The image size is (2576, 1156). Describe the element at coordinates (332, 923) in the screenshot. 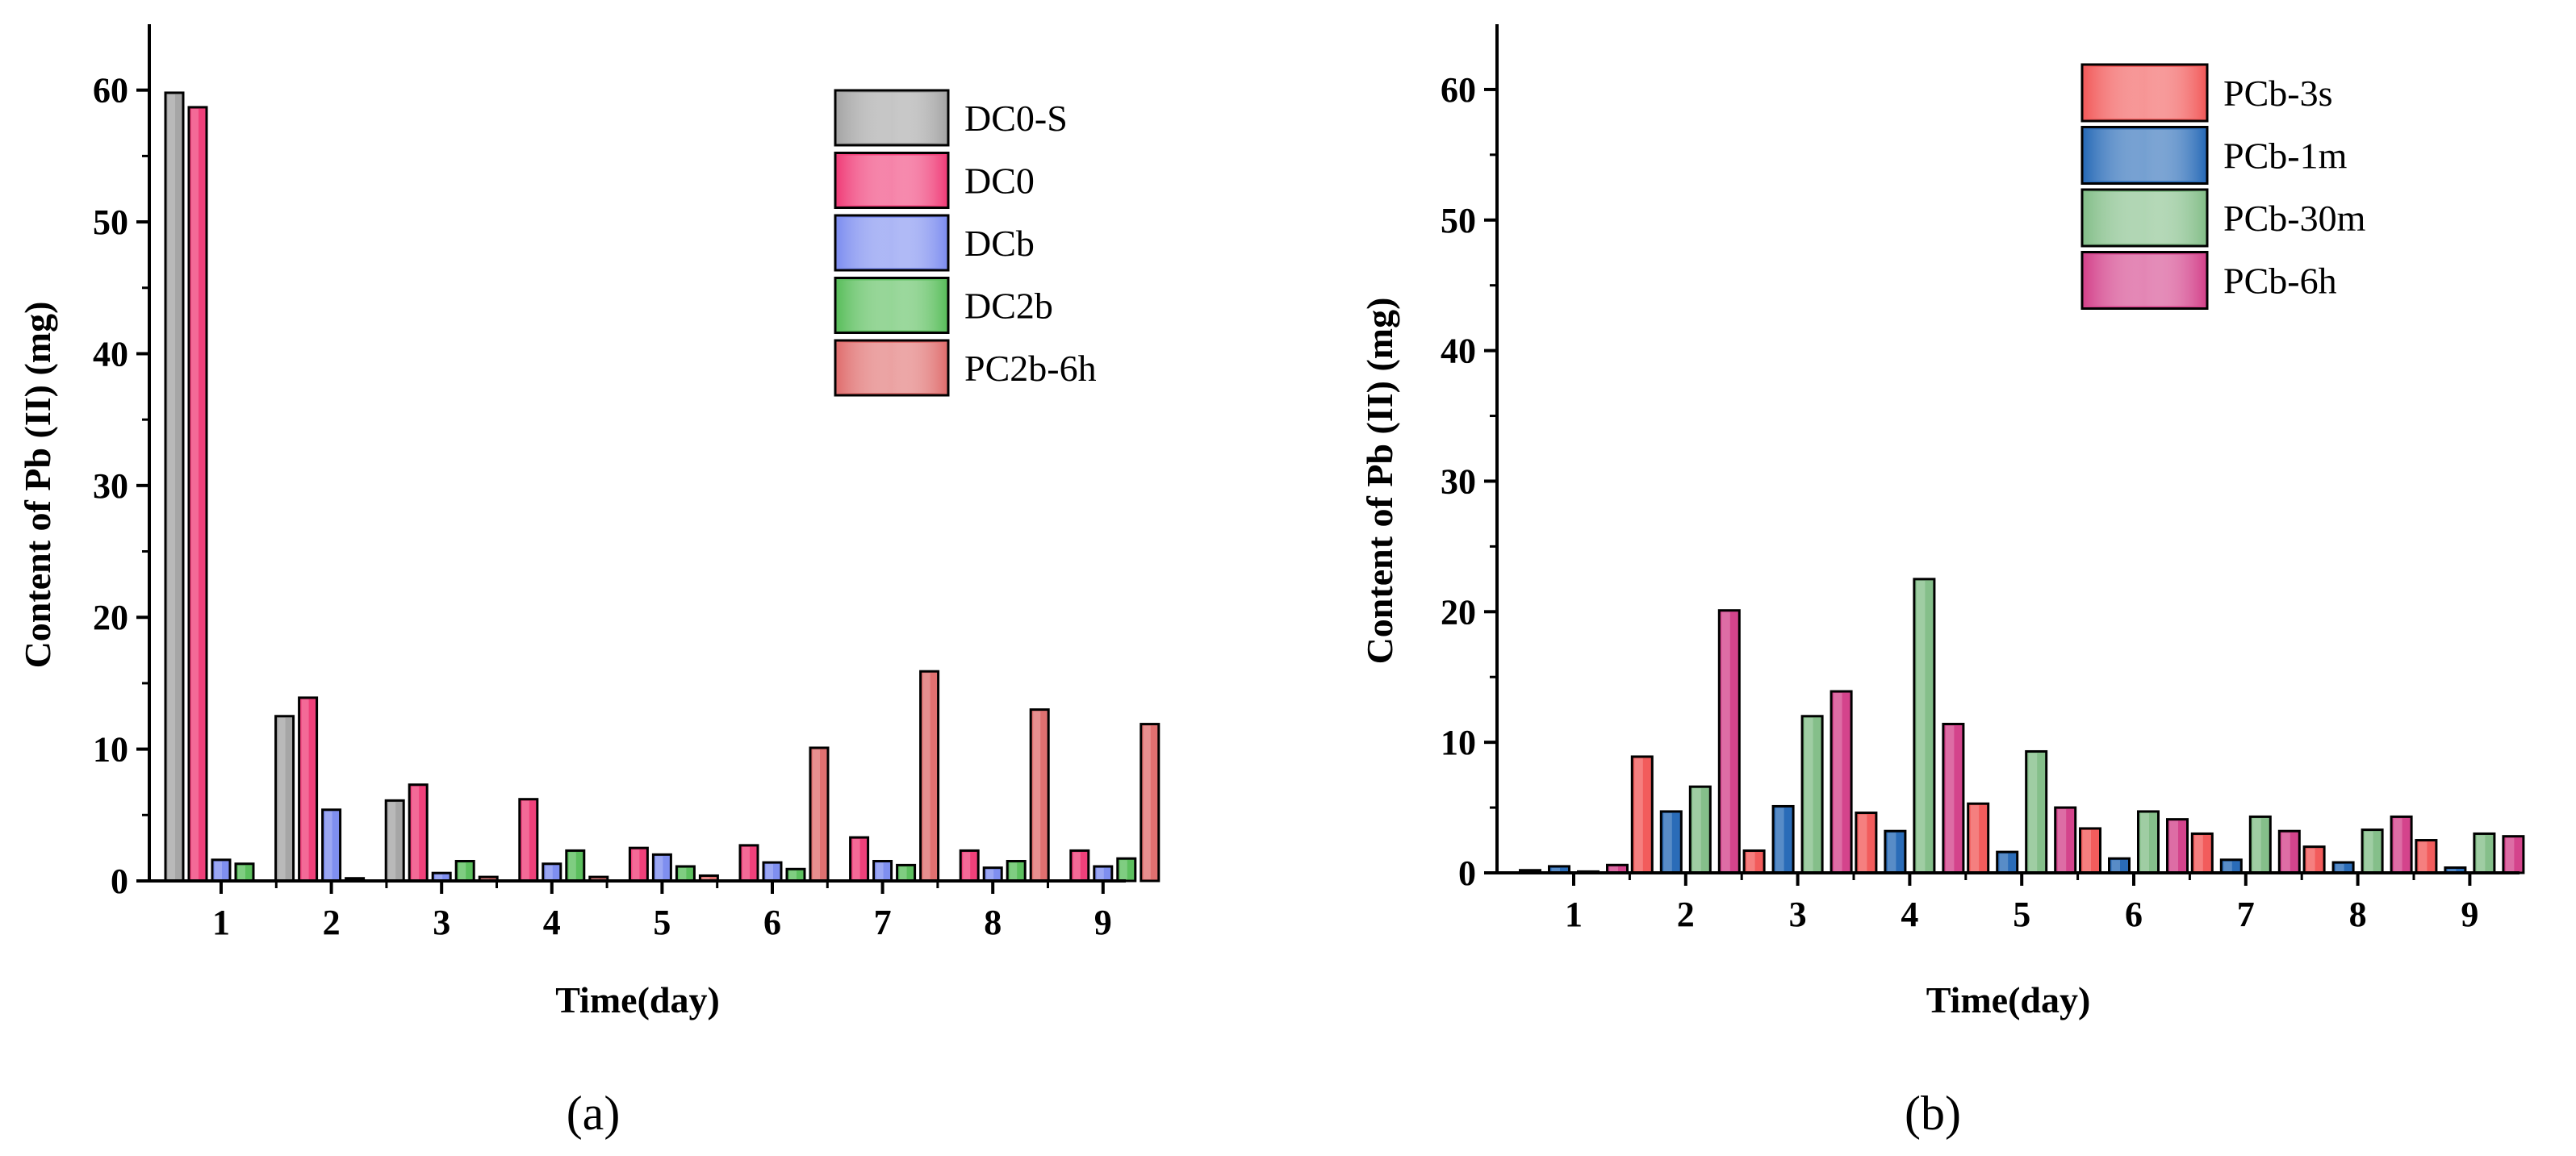

I see `x-tick-label: 2` at that location.